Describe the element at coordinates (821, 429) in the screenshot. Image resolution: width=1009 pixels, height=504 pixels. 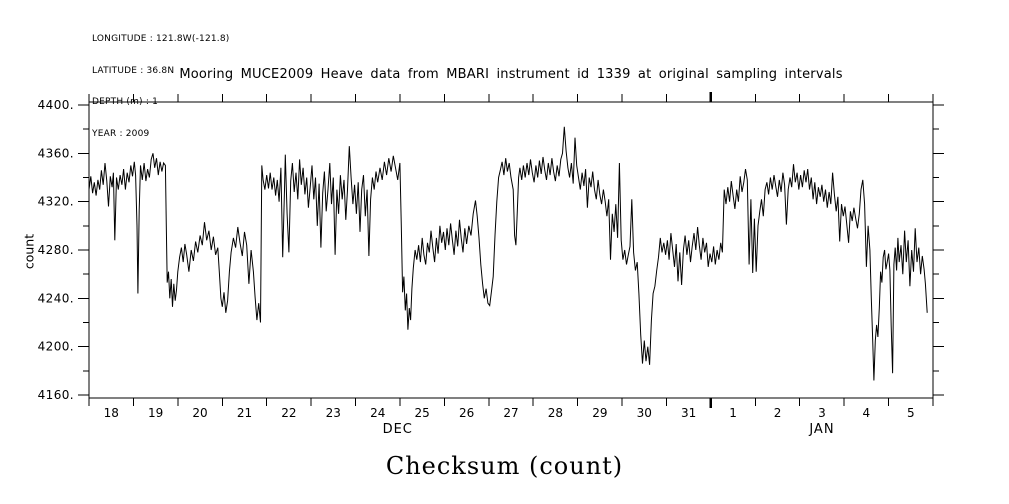
I see `month-label: JAN` at that location.